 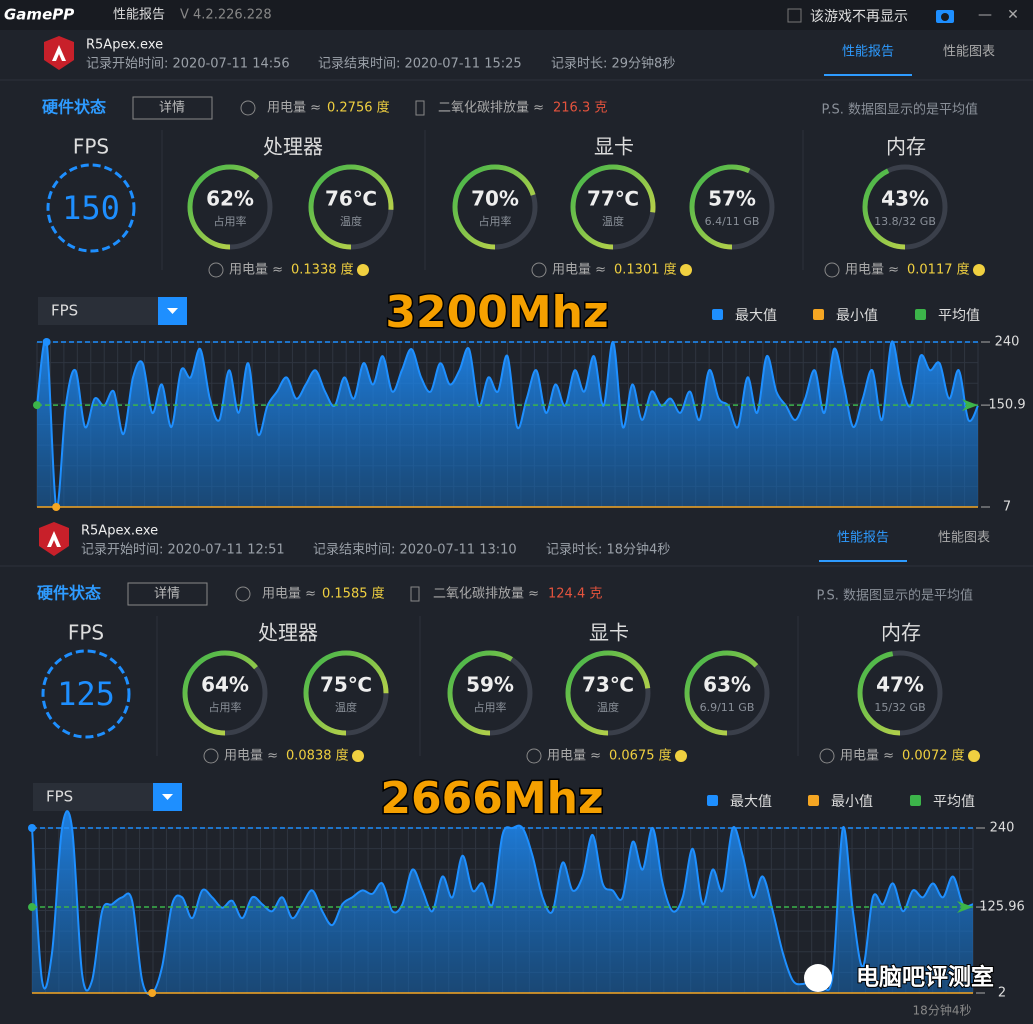 I want to click on camera-button, so click(x=945, y=16).